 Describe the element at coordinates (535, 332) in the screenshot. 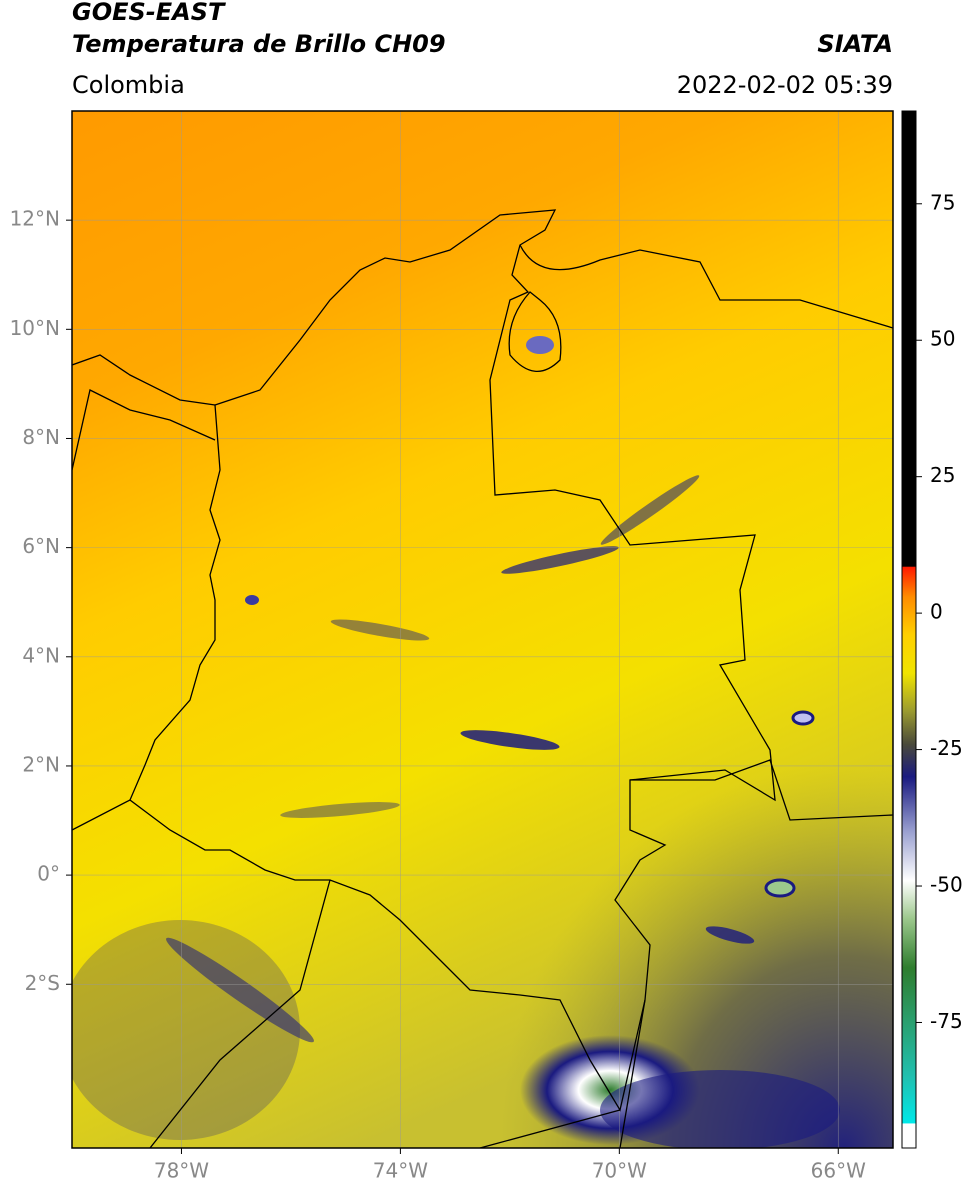

I see `lake-maracaibo` at that location.